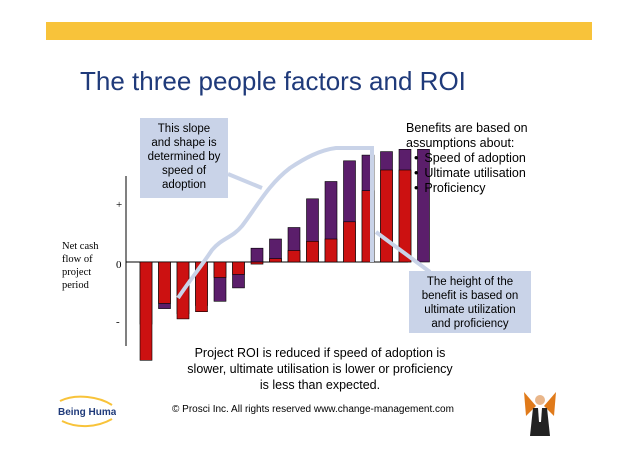 Image resolution: width=638 pixels, height=451 pixels. What do you see at coordinates (540, 414) in the screenshot?
I see `butterfly-person-icon` at bounding box center [540, 414].